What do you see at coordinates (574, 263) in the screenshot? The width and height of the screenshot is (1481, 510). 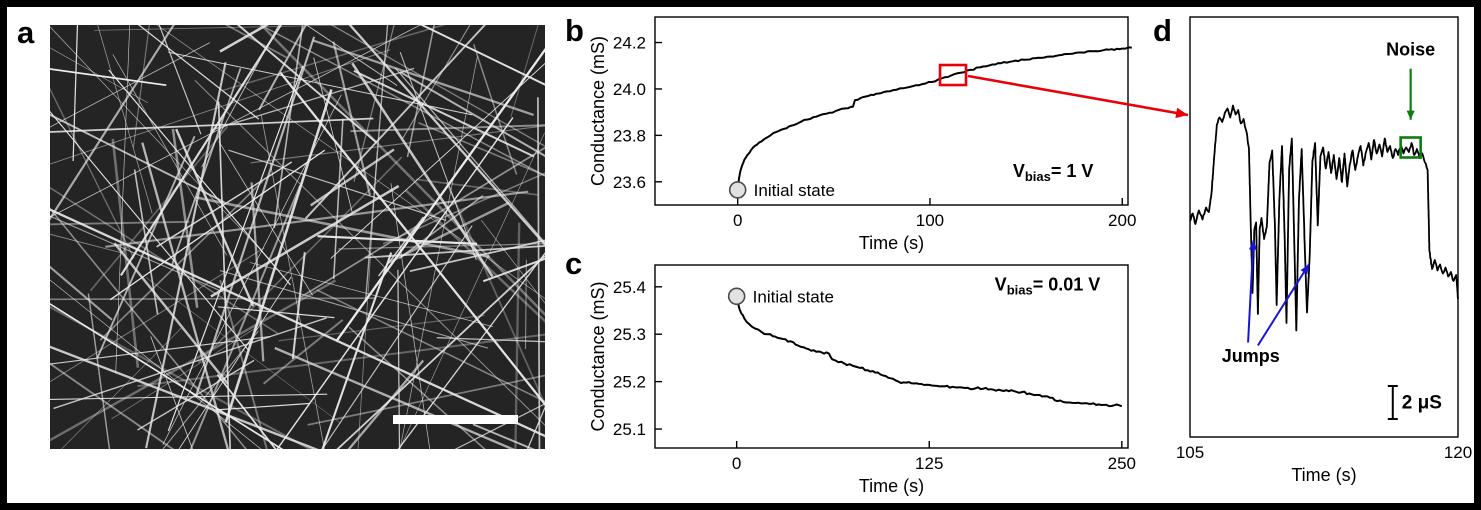 I see `panel-c-label: c` at bounding box center [574, 263].